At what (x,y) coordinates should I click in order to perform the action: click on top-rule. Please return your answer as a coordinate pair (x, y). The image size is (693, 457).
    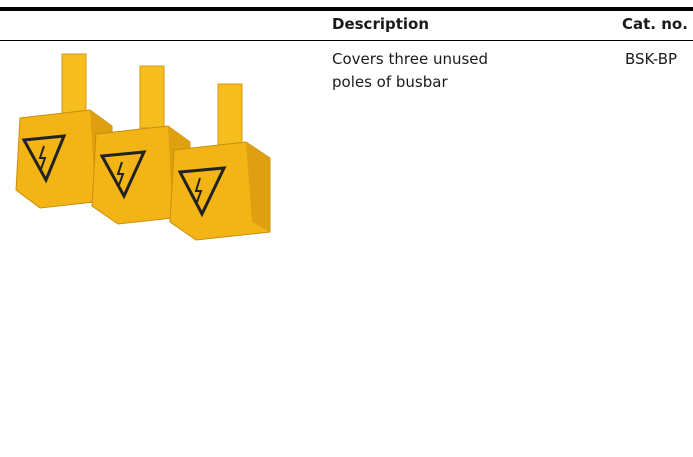
    Looking at the image, I should click on (346, 9).